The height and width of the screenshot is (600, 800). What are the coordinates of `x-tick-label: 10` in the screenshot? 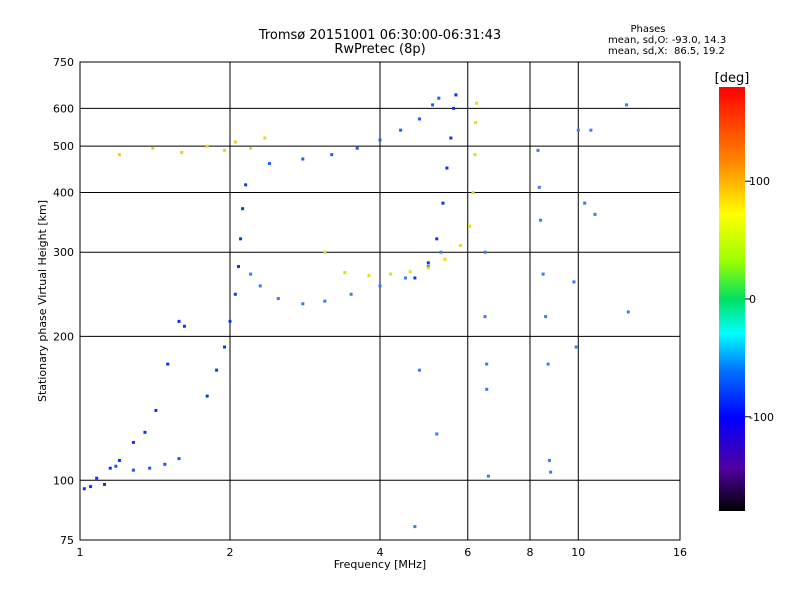 It's located at (578, 552).